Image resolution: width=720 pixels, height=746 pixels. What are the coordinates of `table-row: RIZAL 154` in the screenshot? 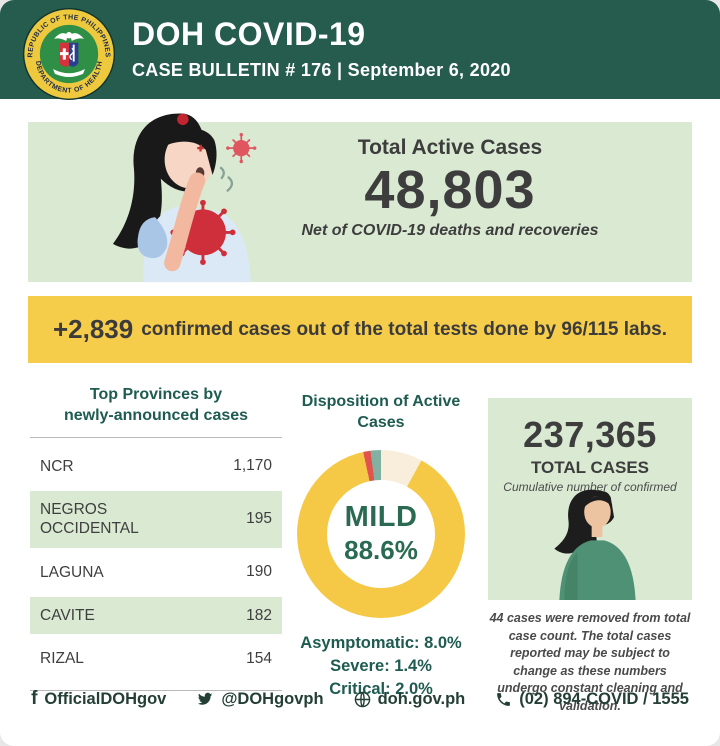 It's located at (156, 658).